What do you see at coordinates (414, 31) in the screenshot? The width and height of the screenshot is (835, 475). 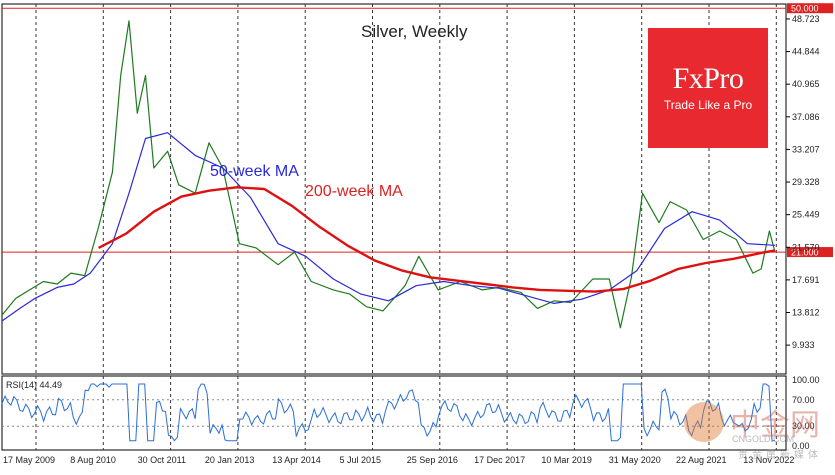 I see `chart-title: Silver, Weekly` at bounding box center [414, 31].